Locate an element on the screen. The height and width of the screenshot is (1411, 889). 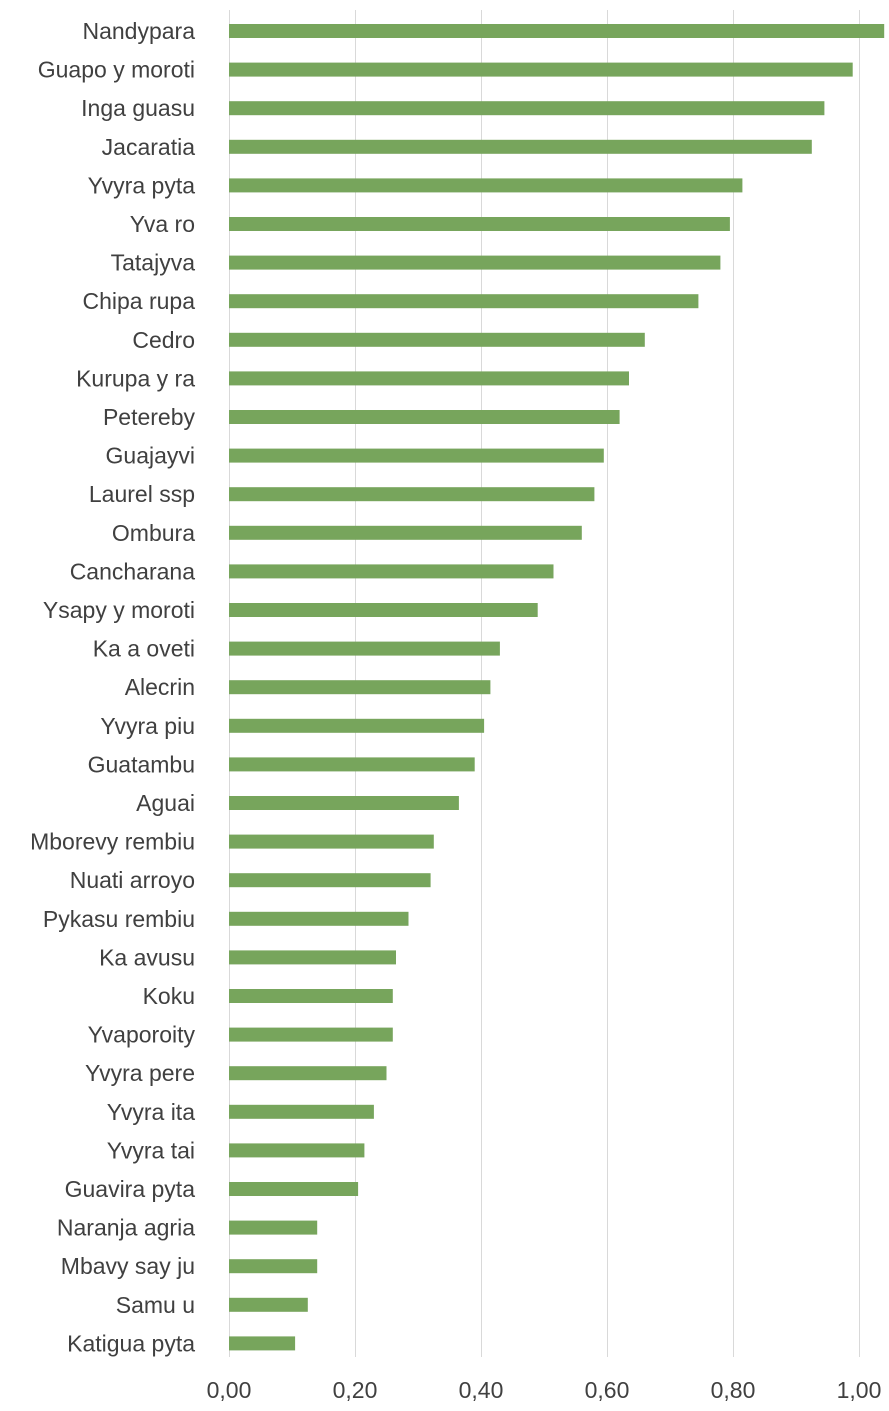
category-label: Alecrin is located at coordinates (160, 687).